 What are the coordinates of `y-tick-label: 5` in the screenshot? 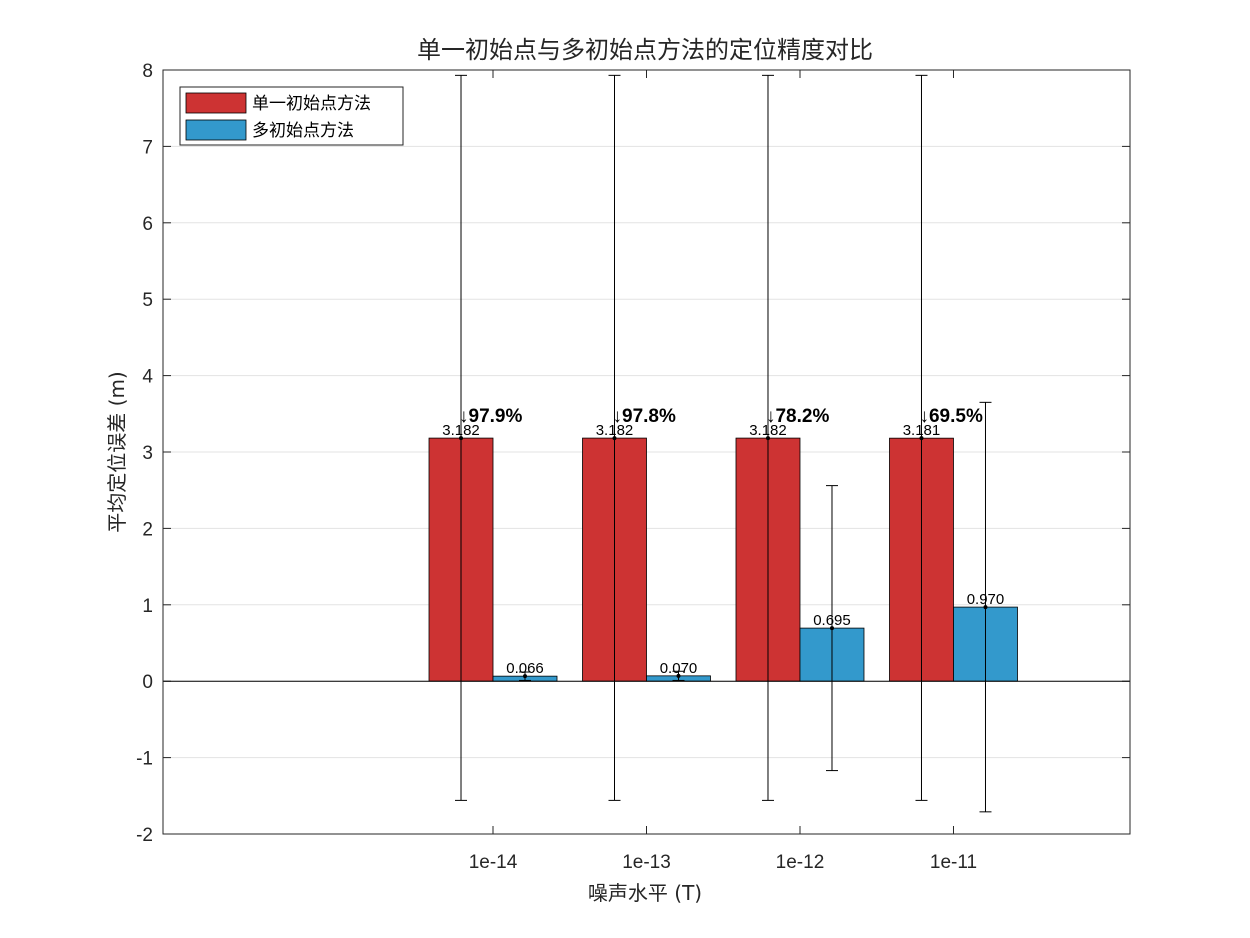 It's located at (147, 300).